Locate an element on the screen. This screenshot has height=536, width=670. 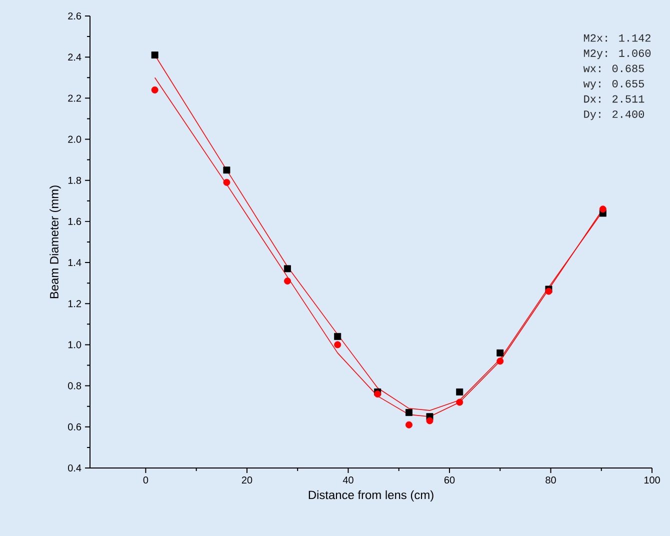
y-tick-label: 1.2 is located at coordinates (74, 304).